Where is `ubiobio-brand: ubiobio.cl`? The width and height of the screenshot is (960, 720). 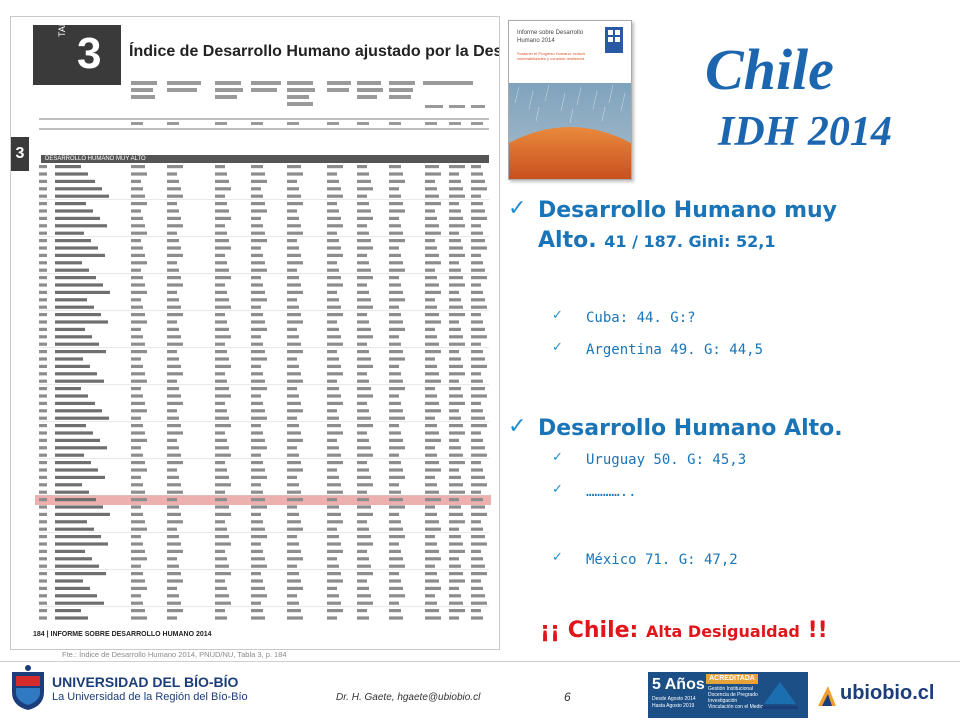
ubiobio-brand: ubiobio.cl is located at coordinates (886, 695).